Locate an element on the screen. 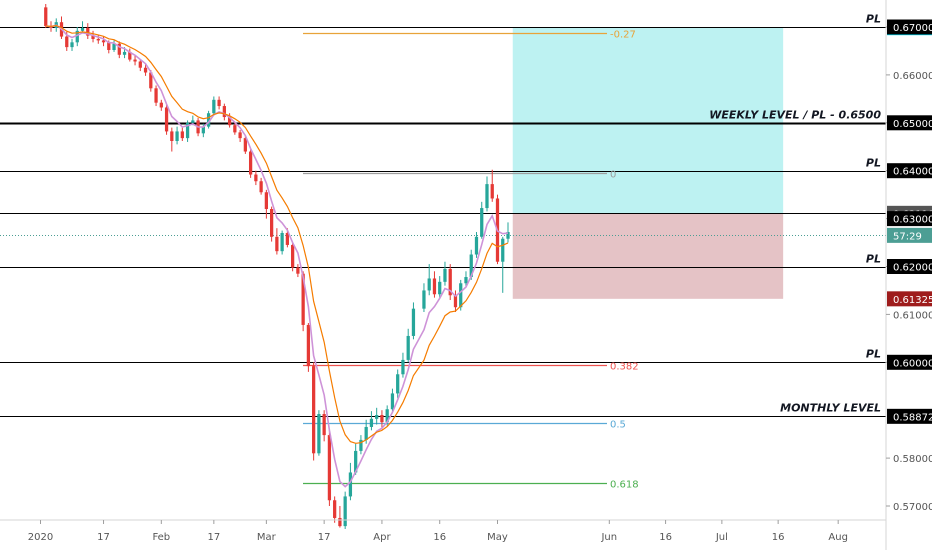 The height and width of the screenshot is (550, 932). price-badge-label-9: 0.62000 is located at coordinates (912, 268).